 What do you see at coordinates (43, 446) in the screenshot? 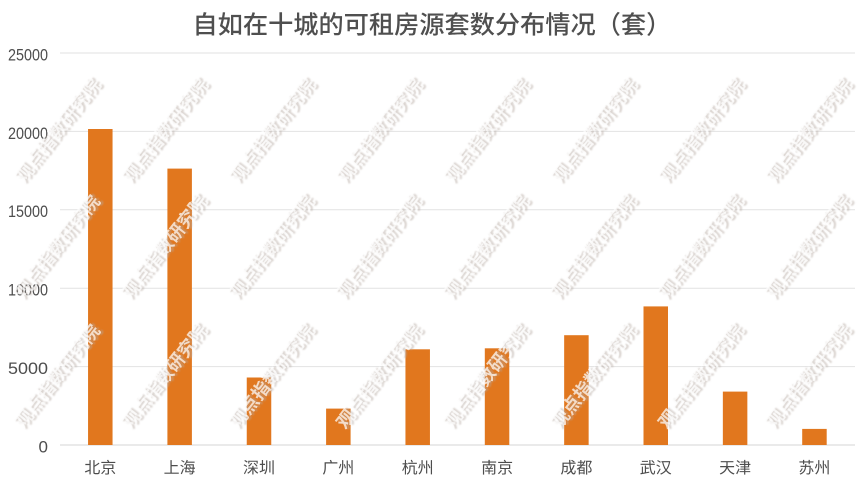
I see `svg-text: 0` at bounding box center [43, 446].